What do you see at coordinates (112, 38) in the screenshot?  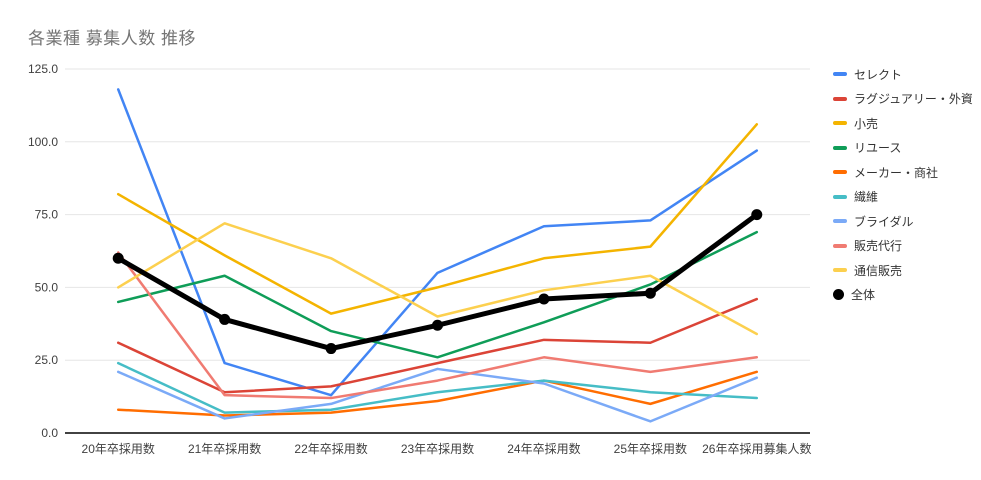 I see `chart-title: 各業種 募集人数 推移` at bounding box center [112, 38].